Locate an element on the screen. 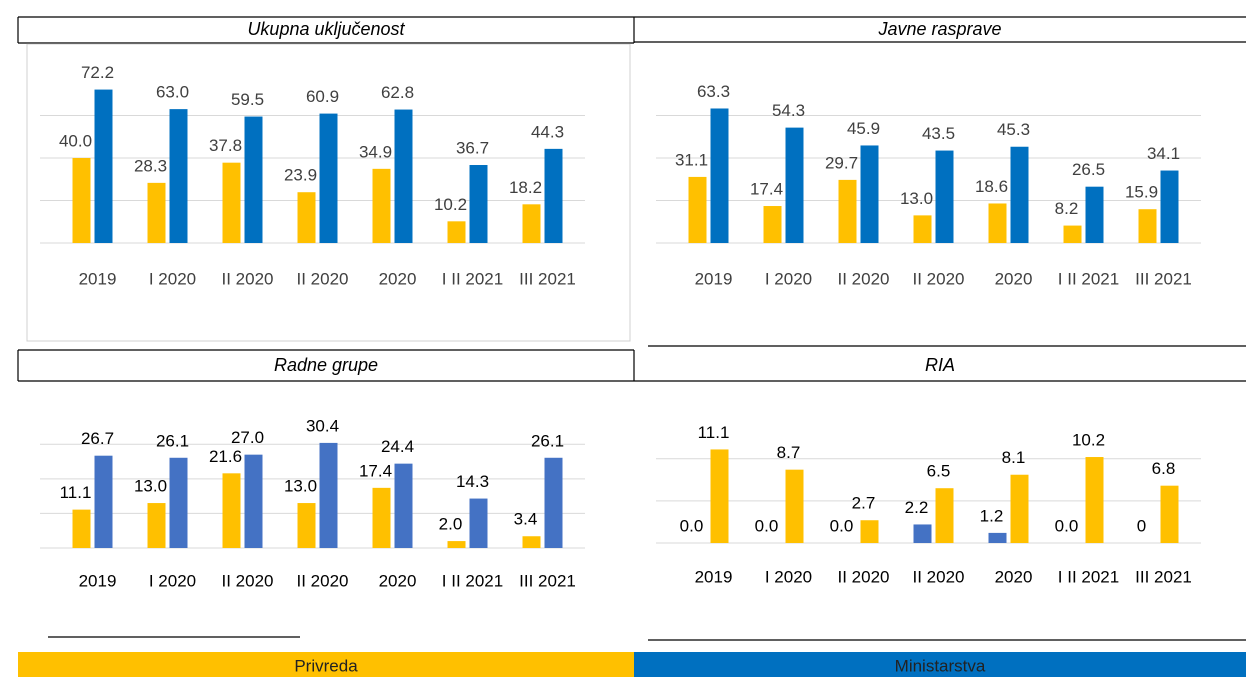 The image size is (1246, 677). data-label: 6.5 is located at coordinates (939, 471).